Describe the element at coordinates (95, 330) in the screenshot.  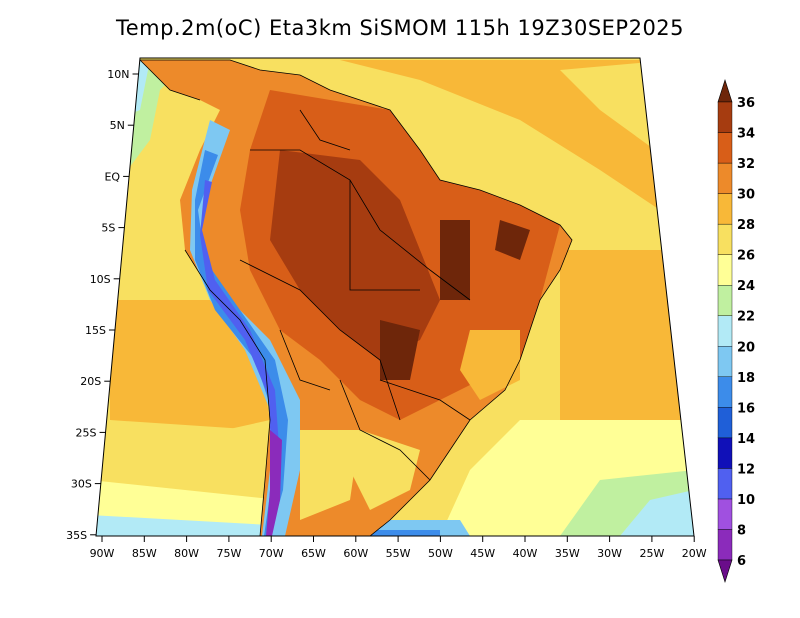
I see `lat-tick-label: 15S` at that location.